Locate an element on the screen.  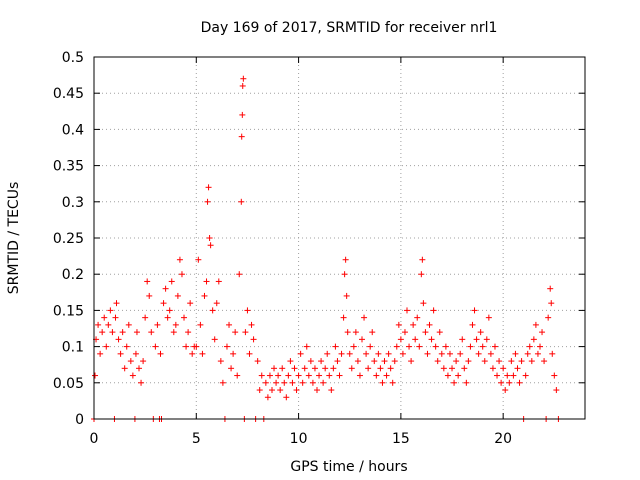
y-tick-label: 0.1 is located at coordinates (73, 348).